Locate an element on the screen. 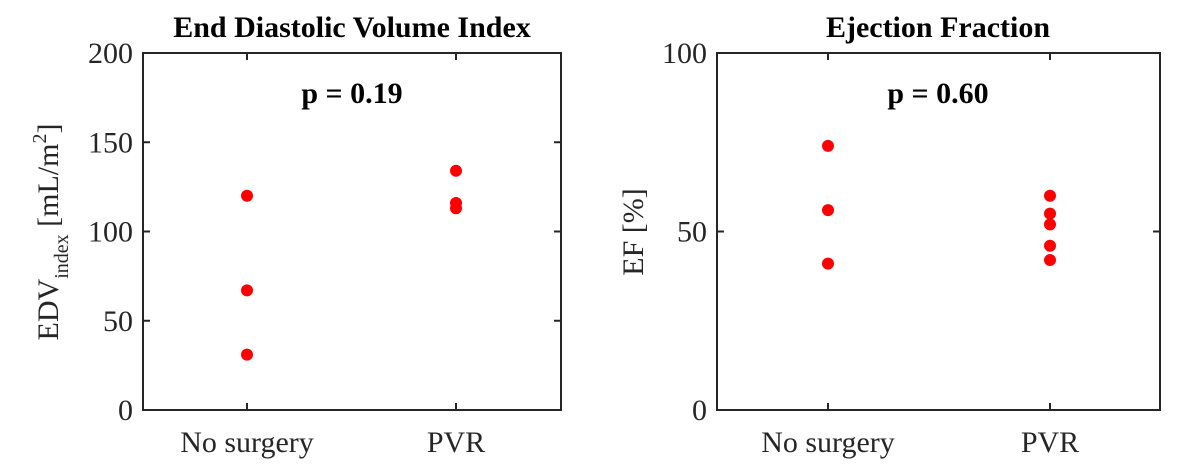 The width and height of the screenshot is (1180, 468). y-axis-label: EDVindex [mL/m2] is located at coordinates (51, 232).